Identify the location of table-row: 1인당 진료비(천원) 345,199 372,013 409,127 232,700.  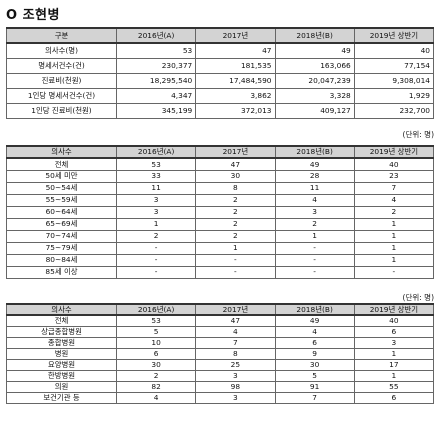
(220, 110).